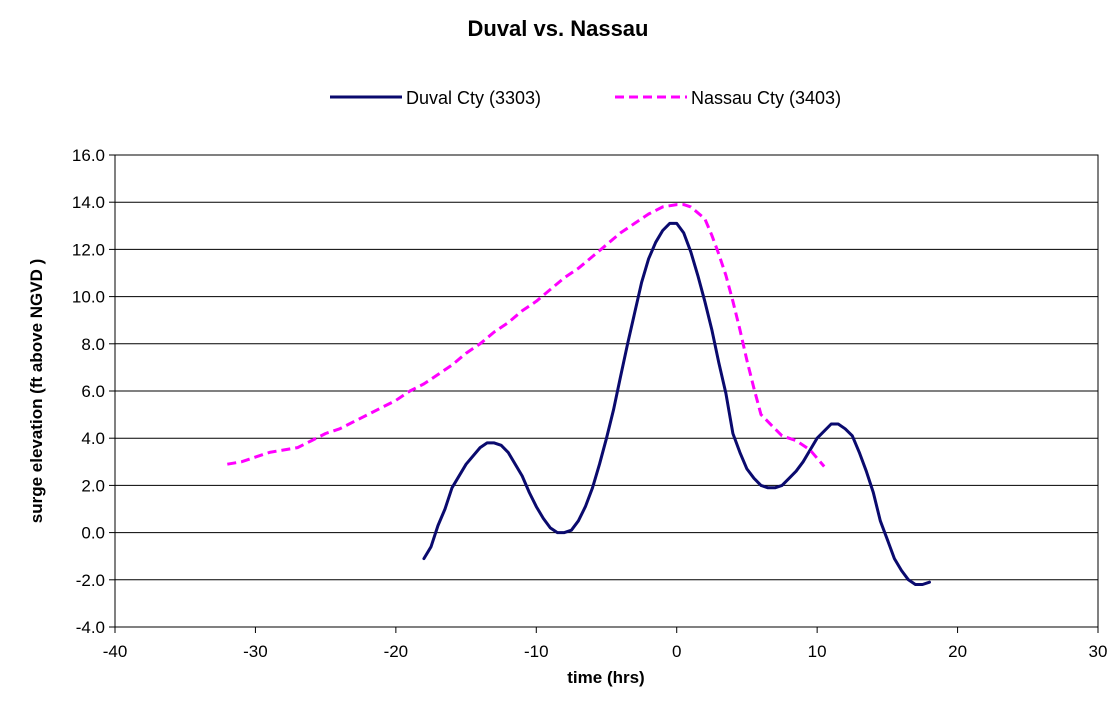 This screenshot has height=719, width=1117. What do you see at coordinates (93, 485) in the screenshot?
I see `y-tick-label: 2.0` at bounding box center [93, 485].